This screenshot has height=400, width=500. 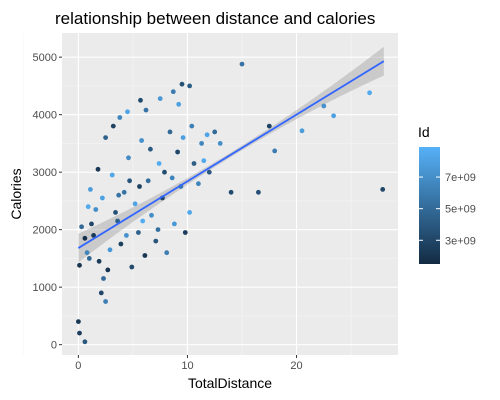 What do you see at coordinates (45, 116) in the screenshot?
I see `y-tick-label: 4000` at bounding box center [45, 116].